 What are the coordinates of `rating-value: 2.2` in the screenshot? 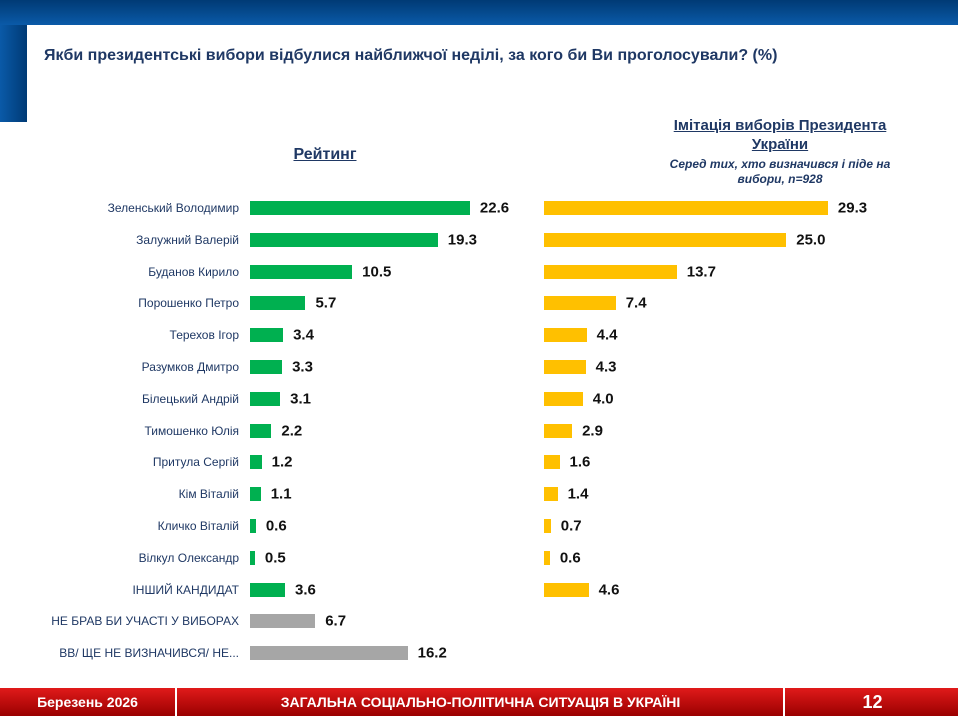 It's located at (292, 431).